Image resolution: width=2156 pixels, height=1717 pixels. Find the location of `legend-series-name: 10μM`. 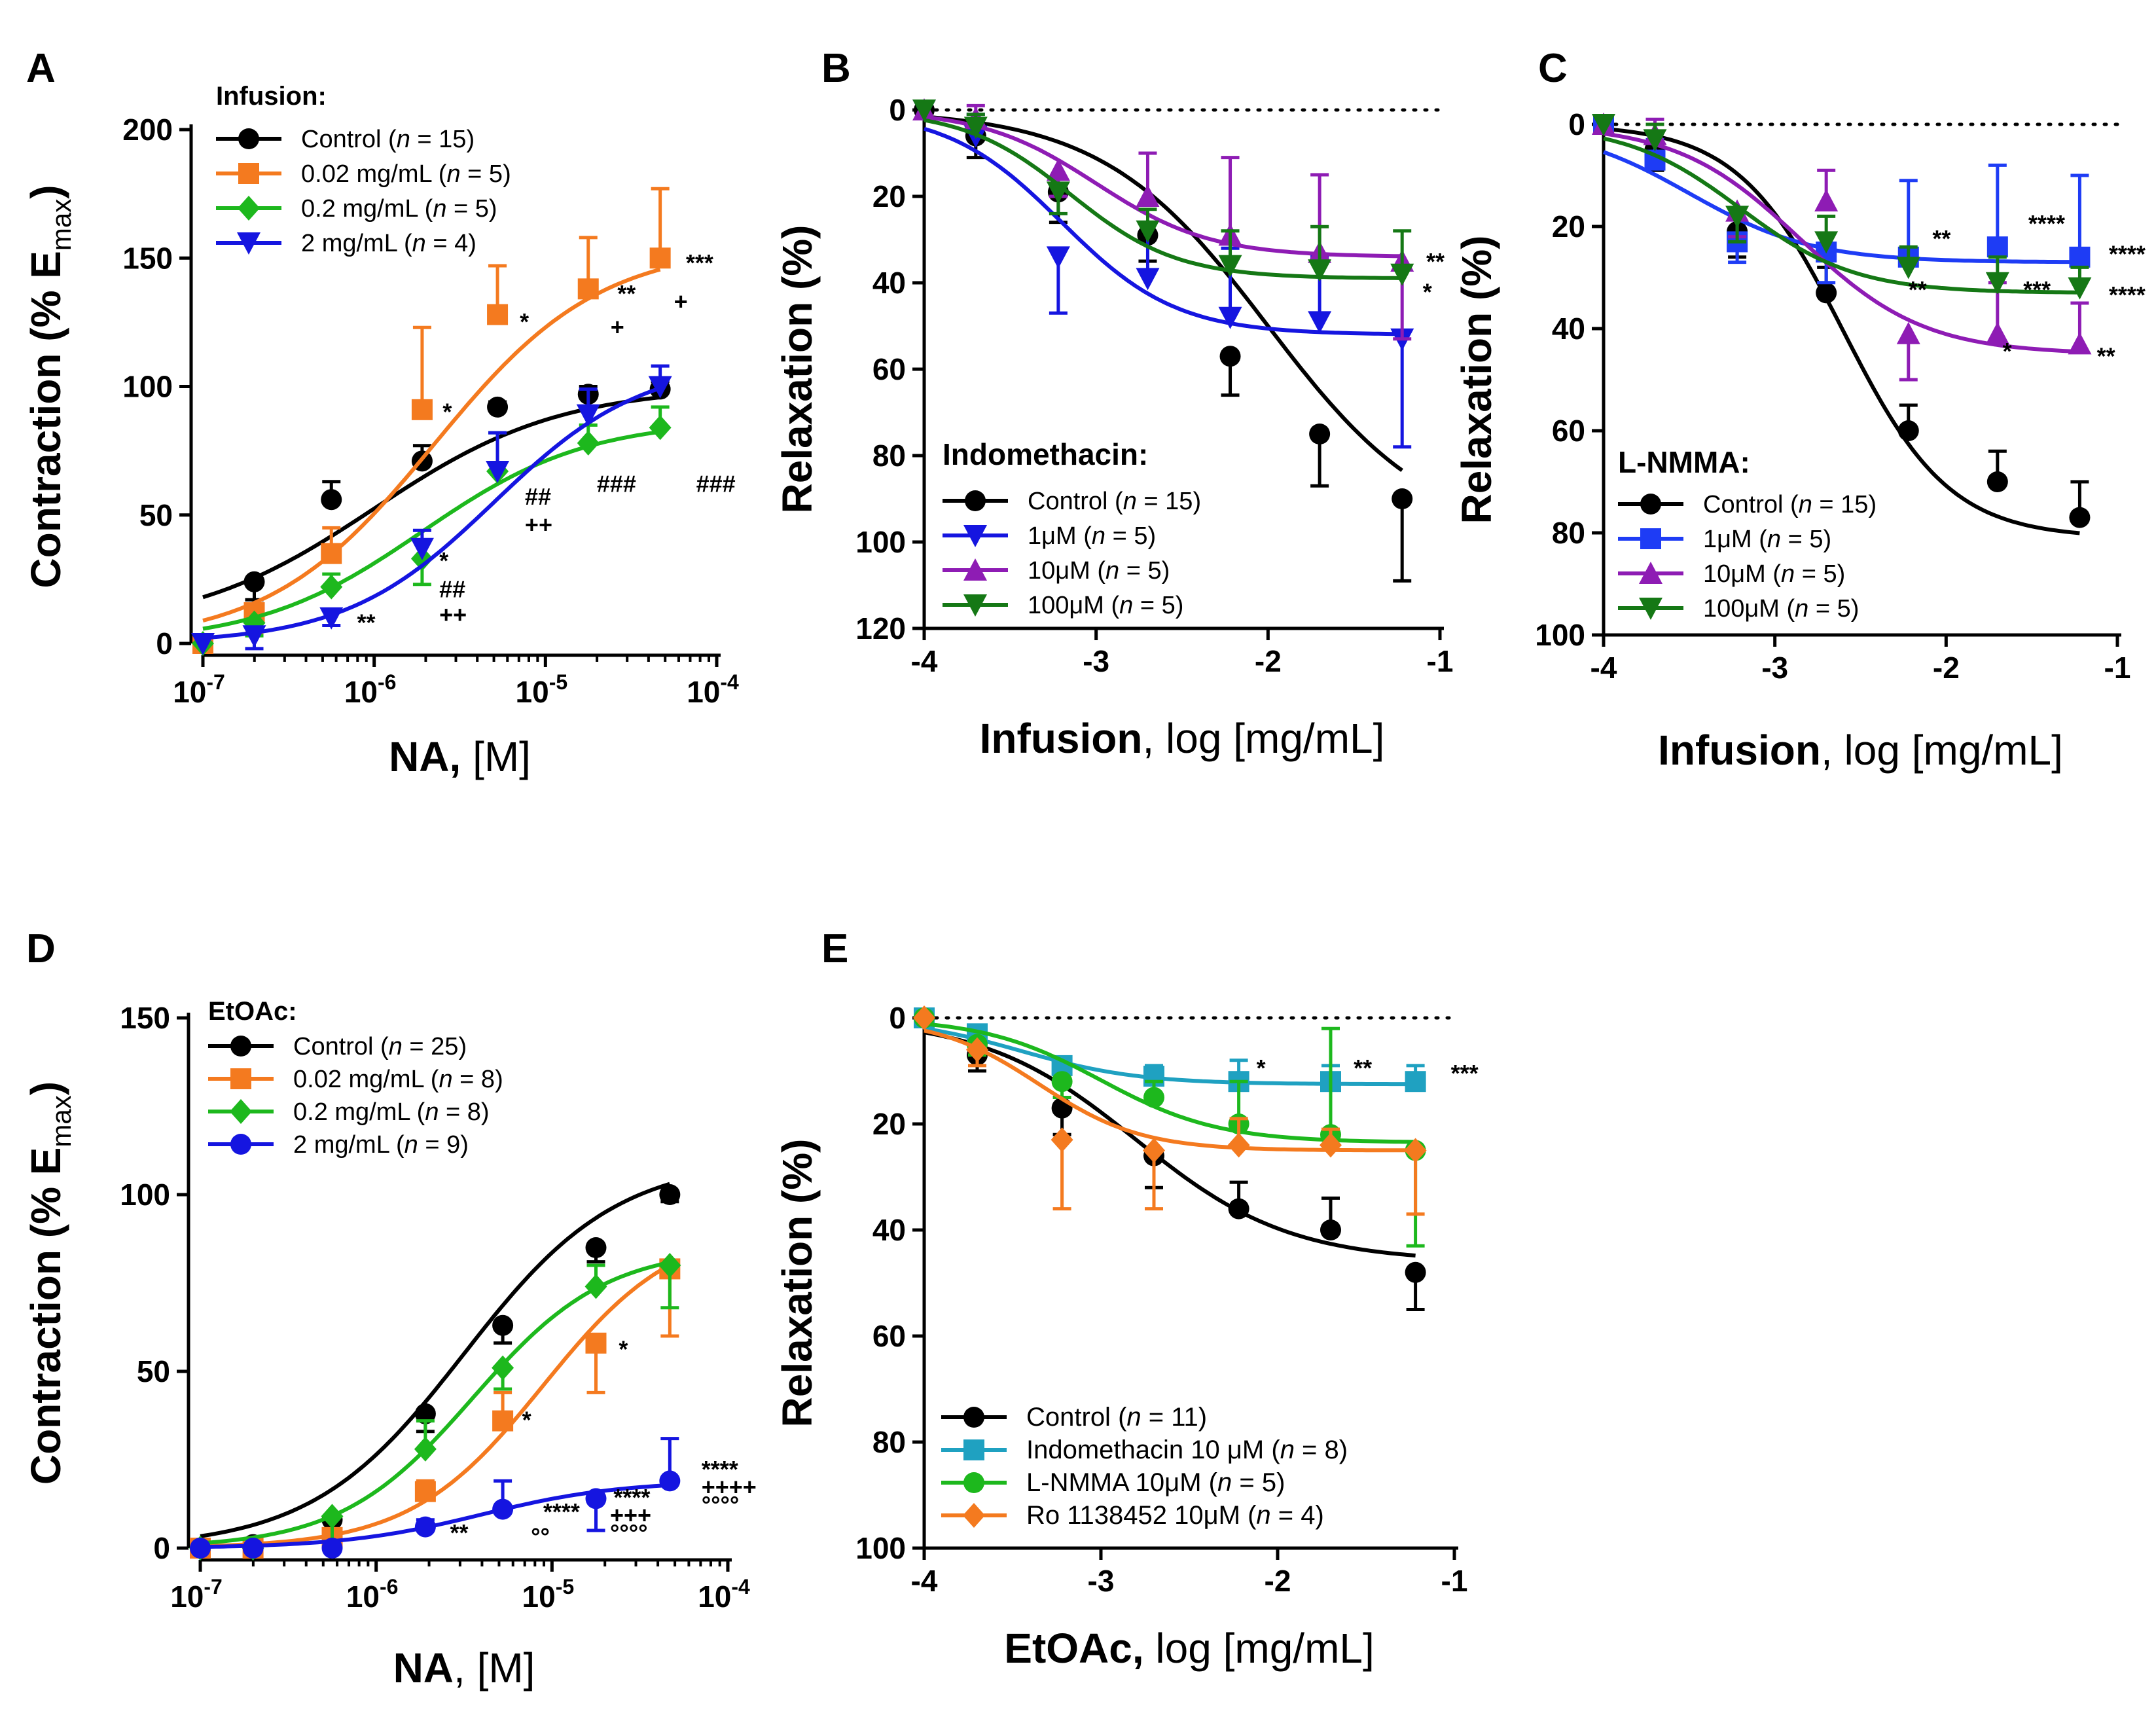

legend-series-name: 10μM is located at coordinates (1059, 571).